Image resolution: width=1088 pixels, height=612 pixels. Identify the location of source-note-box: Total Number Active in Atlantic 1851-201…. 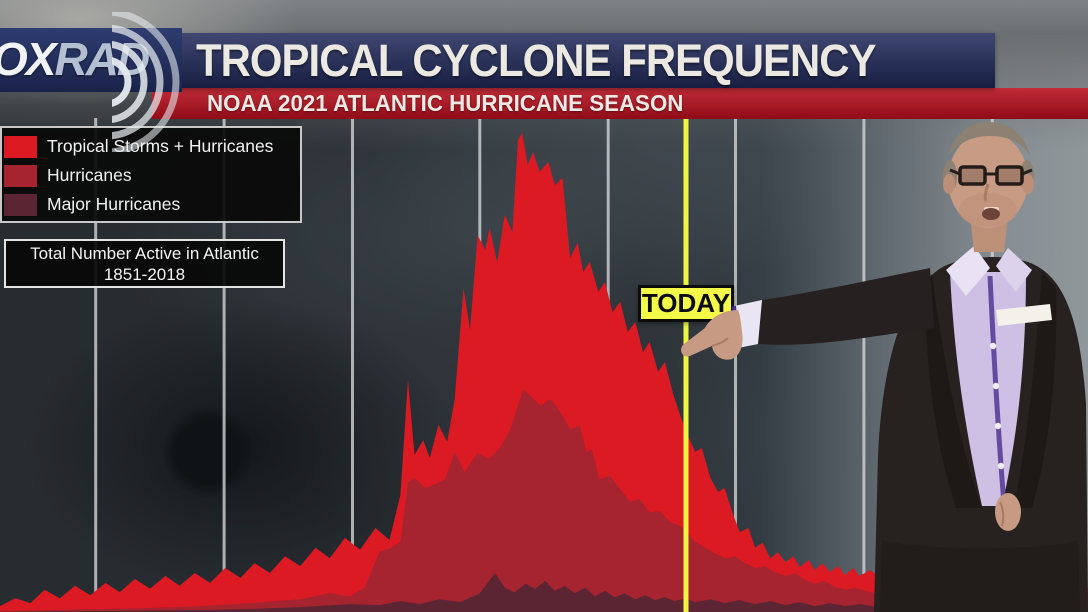
(144, 263).